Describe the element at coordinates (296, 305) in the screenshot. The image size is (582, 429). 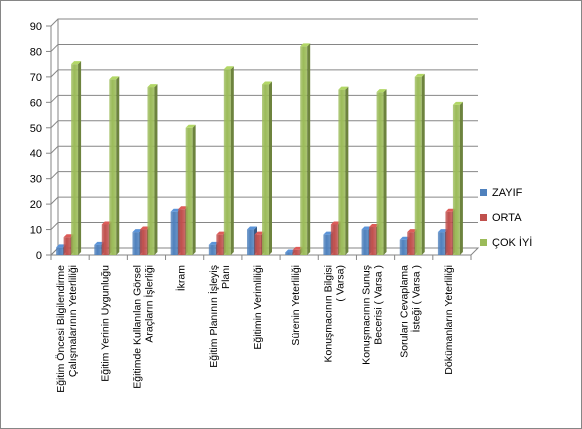
I see `x-tick-label: Sürenin Yeterliliği` at that location.